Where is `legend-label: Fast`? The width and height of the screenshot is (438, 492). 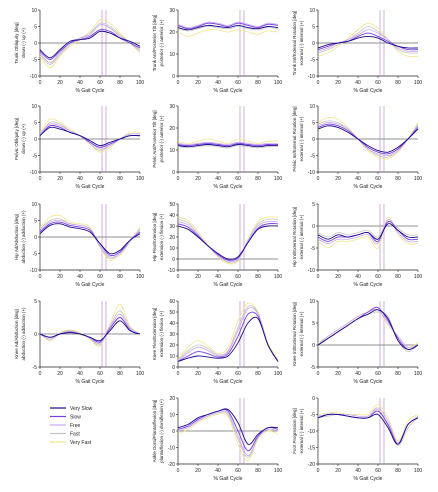
legend-label: Fast is located at coordinates (75, 435).